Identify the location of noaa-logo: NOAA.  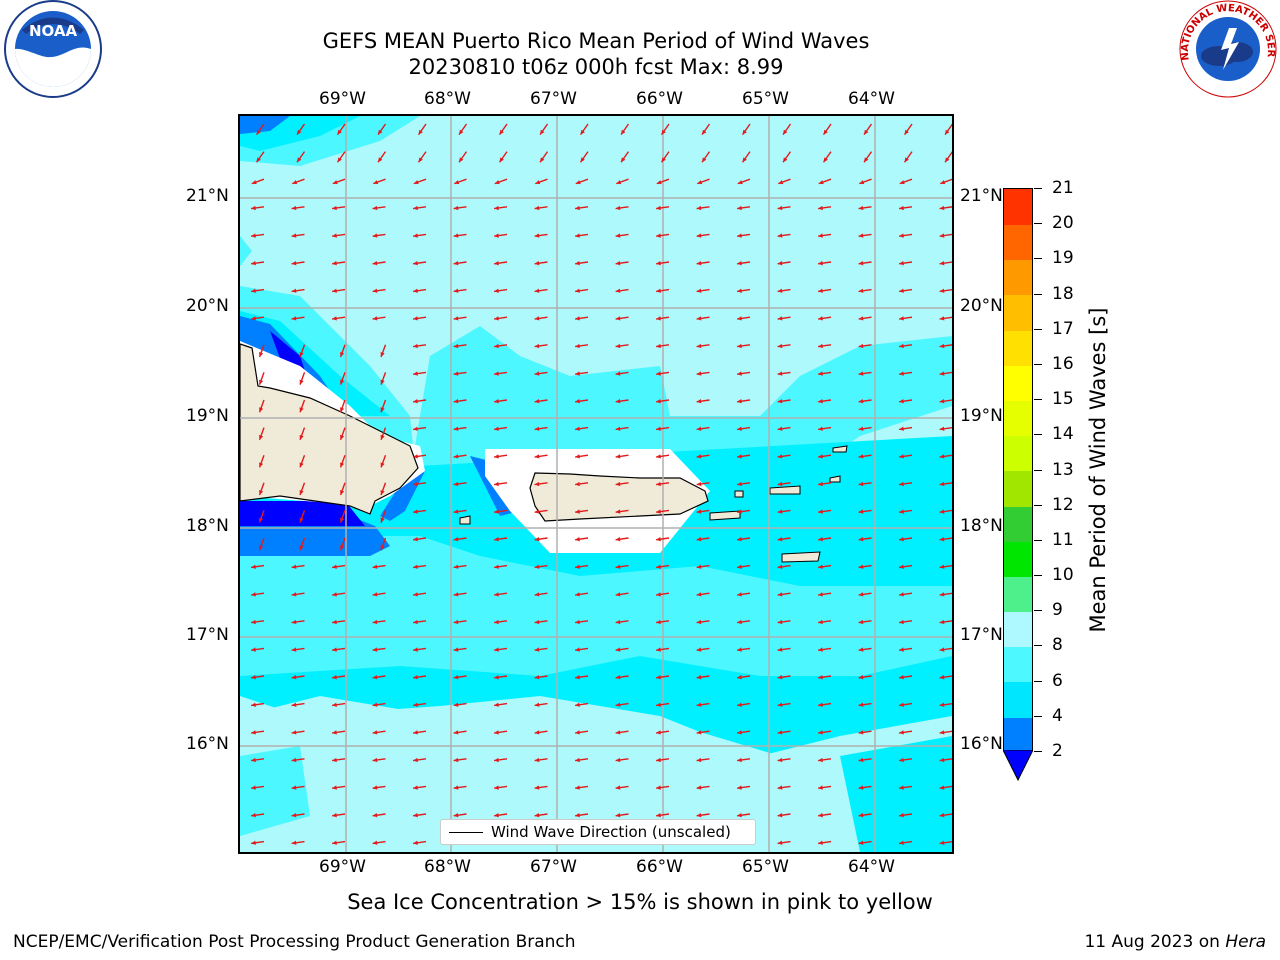
(53, 49).